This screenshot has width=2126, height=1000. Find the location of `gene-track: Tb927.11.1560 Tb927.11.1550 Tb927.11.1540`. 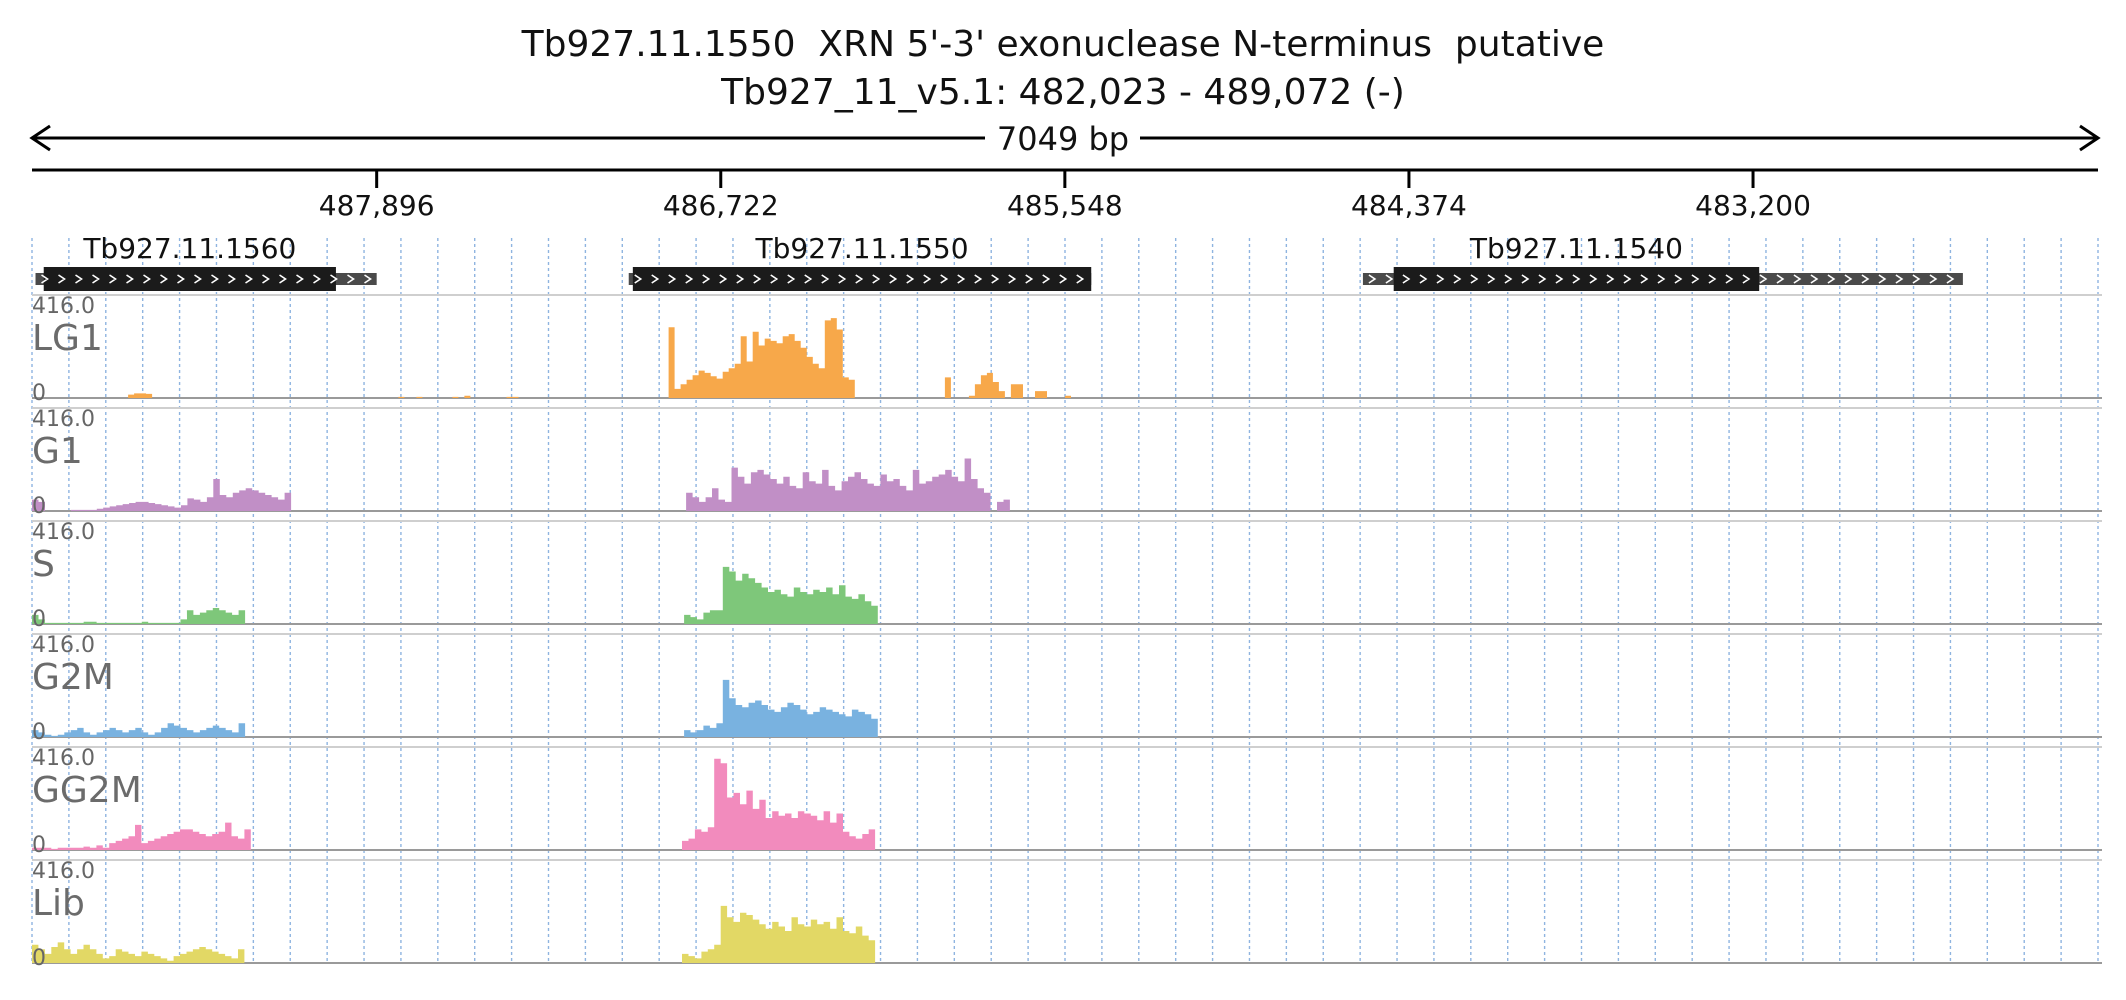

gene-track: Tb927.11.1560 Tb927.11.1550 Tb927.11.1540 is located at coordinates (999, 261).